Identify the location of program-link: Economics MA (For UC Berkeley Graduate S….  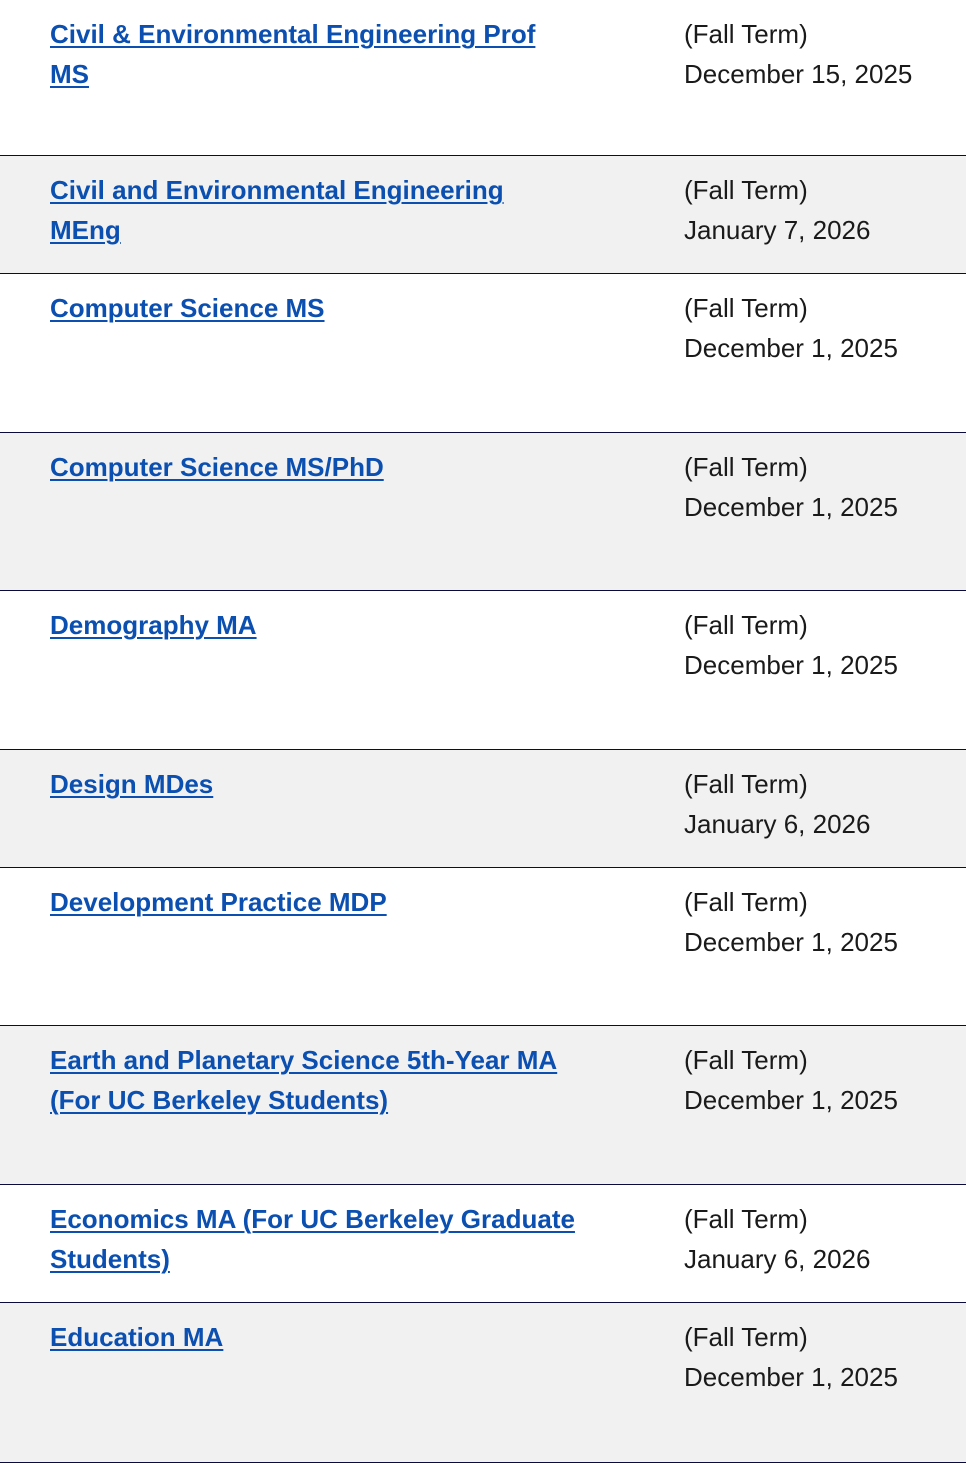
(312, 1239).